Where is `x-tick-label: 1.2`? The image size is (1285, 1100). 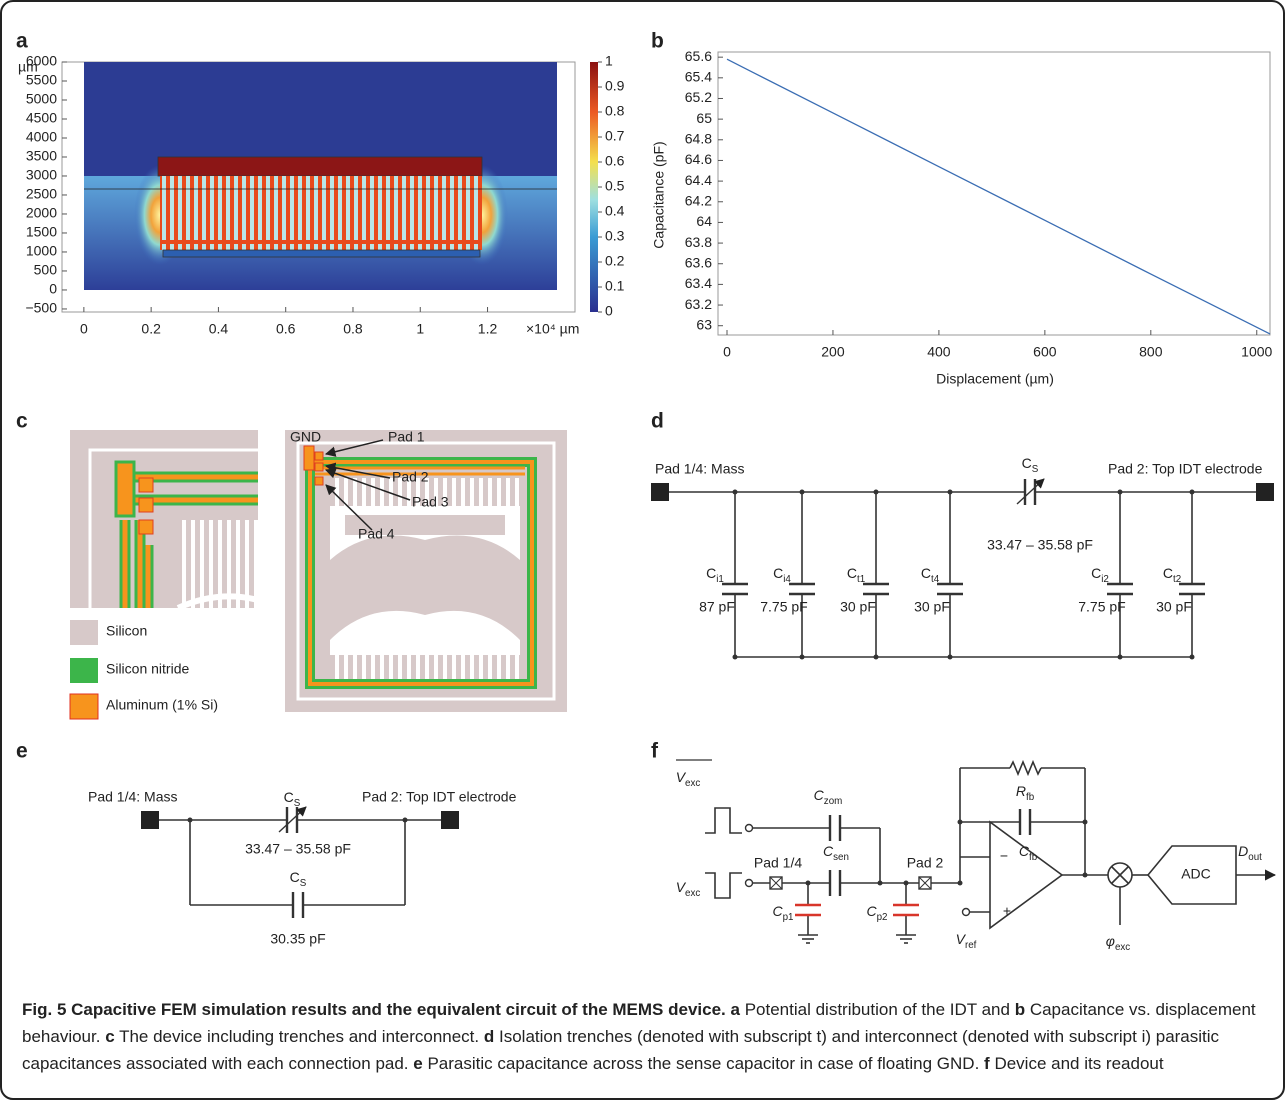
x-tick-label: 1.2 is located at coordinates (488, 329).